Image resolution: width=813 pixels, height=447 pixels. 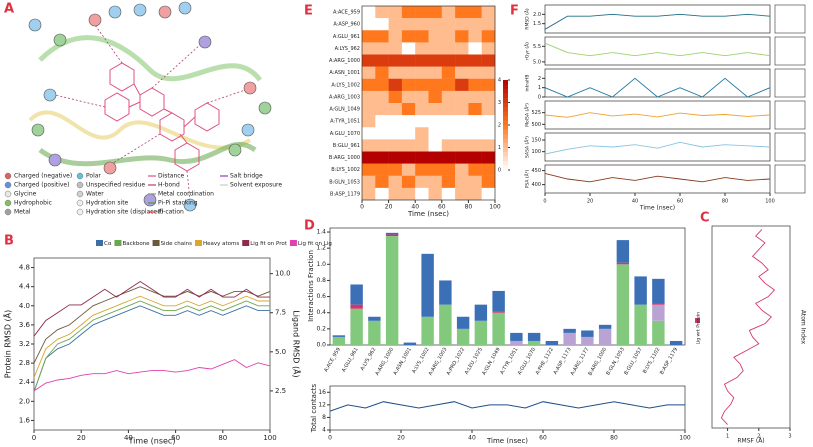 What do you see at coordinates (280, 391) in the screenshot?
I see `y2-tick-label: 2.5` at bounding box center [280, 391].